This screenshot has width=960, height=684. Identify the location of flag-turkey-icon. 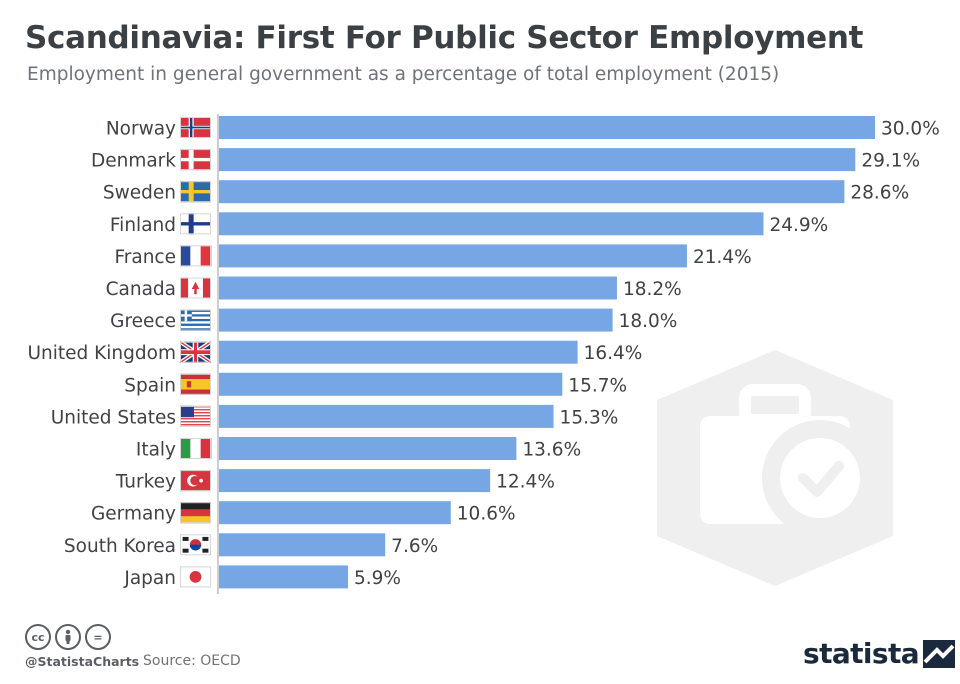
(195, 481).